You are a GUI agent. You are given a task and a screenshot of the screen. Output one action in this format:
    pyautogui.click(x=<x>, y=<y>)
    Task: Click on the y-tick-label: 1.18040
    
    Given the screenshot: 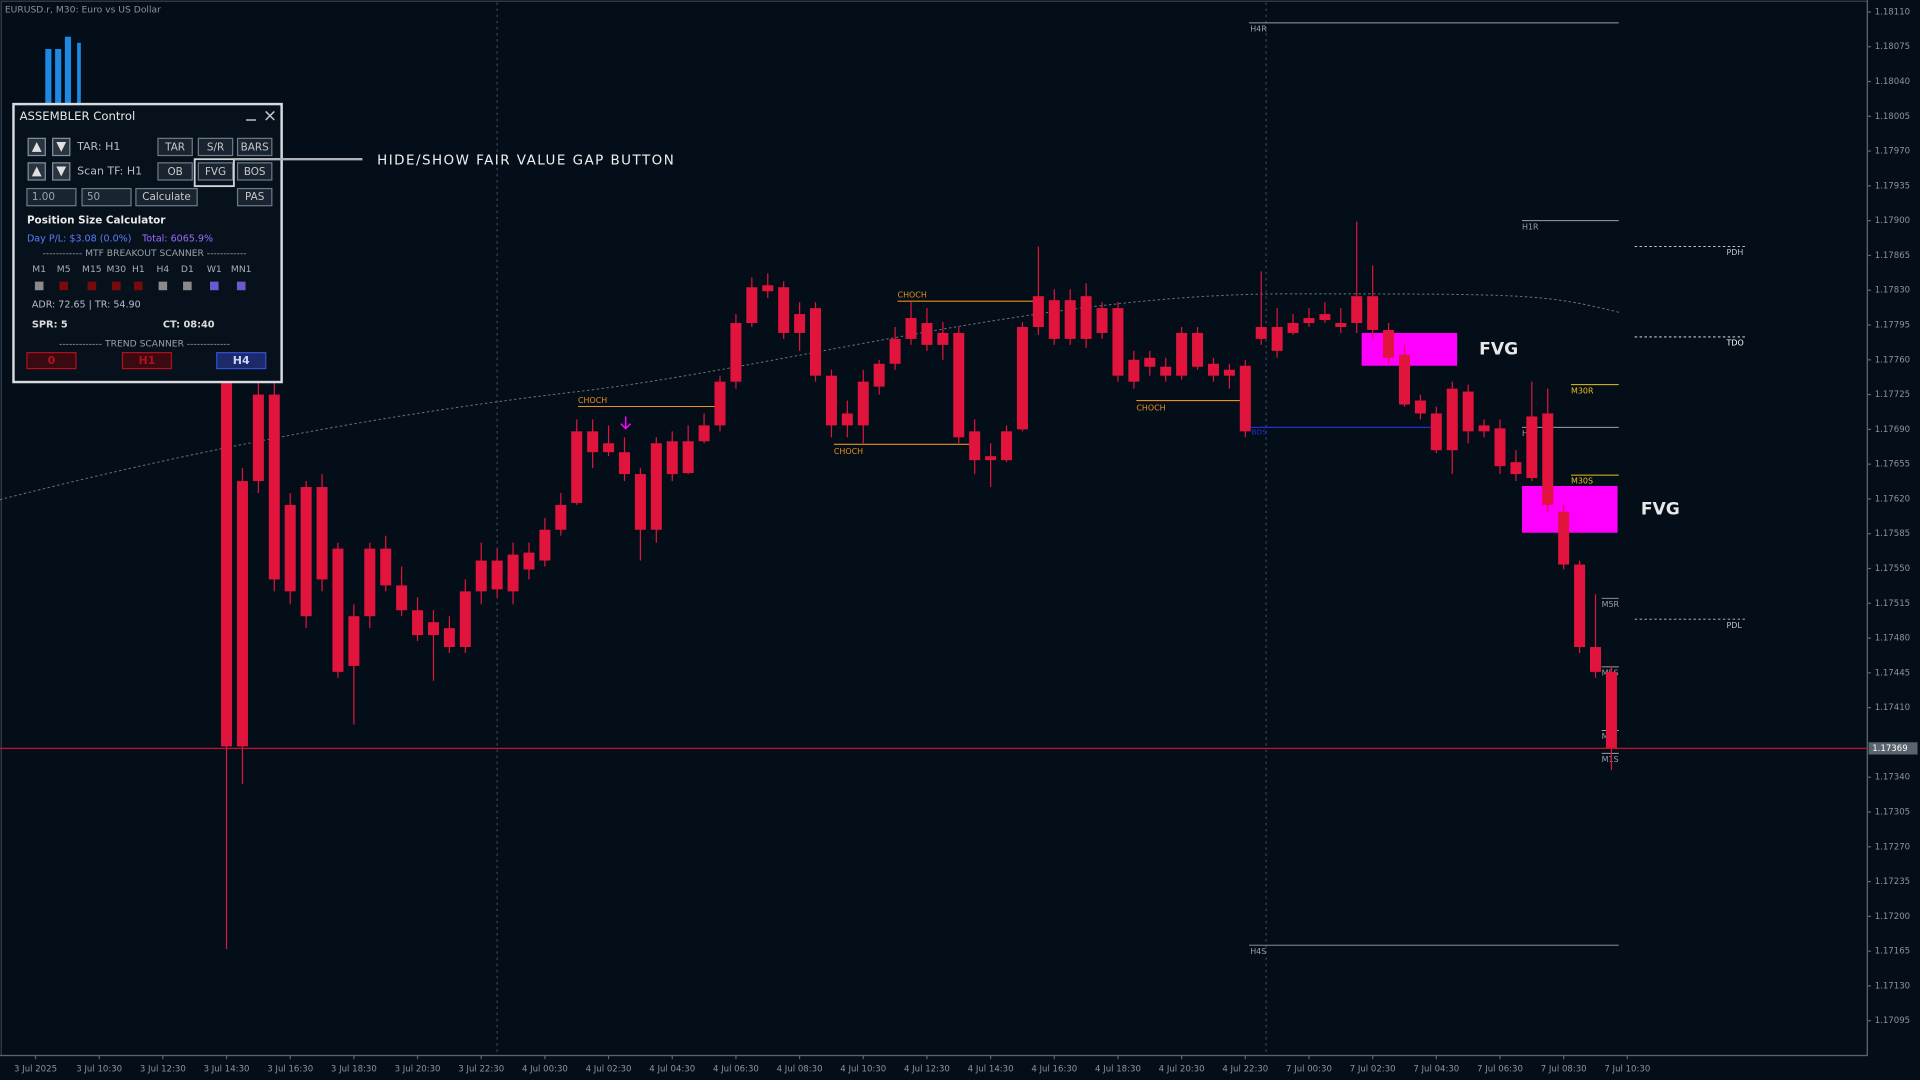 What is the action you would take?
    pyautogui.click(x=1892, y=82)
    